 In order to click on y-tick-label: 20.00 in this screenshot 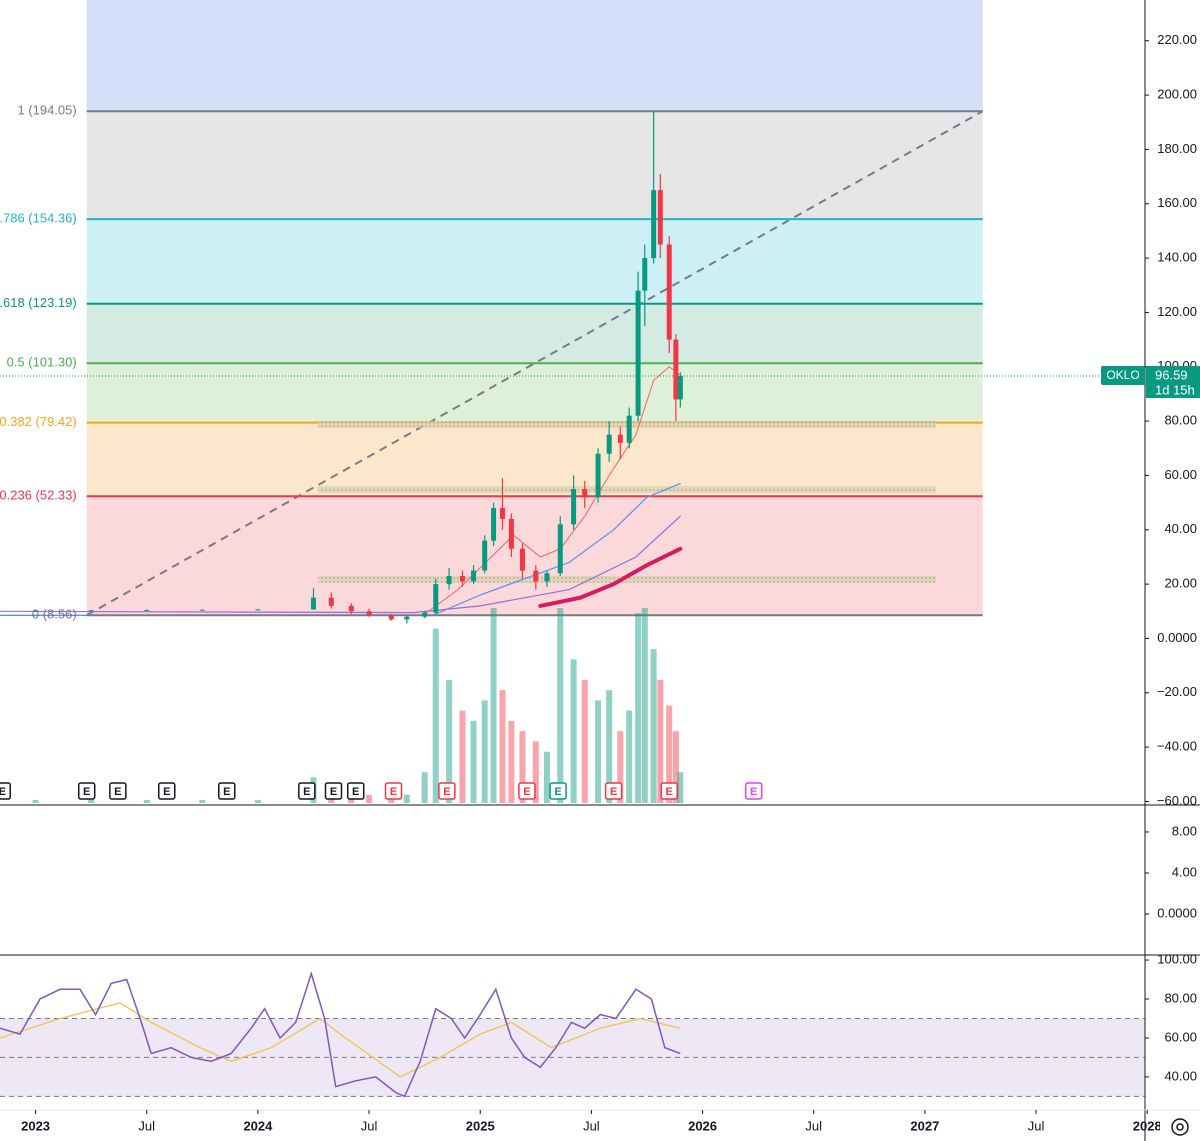, I will do `click(1180, 583)`.